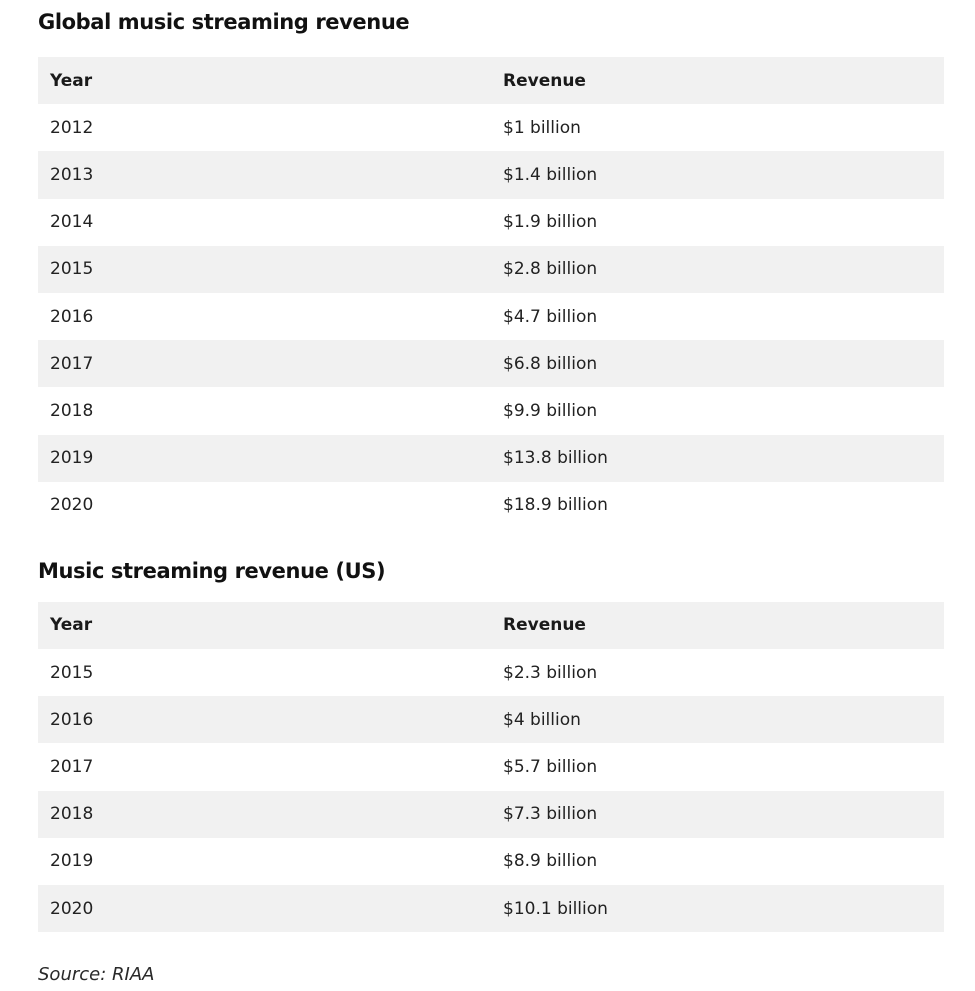 This screenshot has height=991, width=975. Describe the element at coordinates (224, 22) in the screenshot. I see `global-section-title: Global music streaming revenue` at that location.